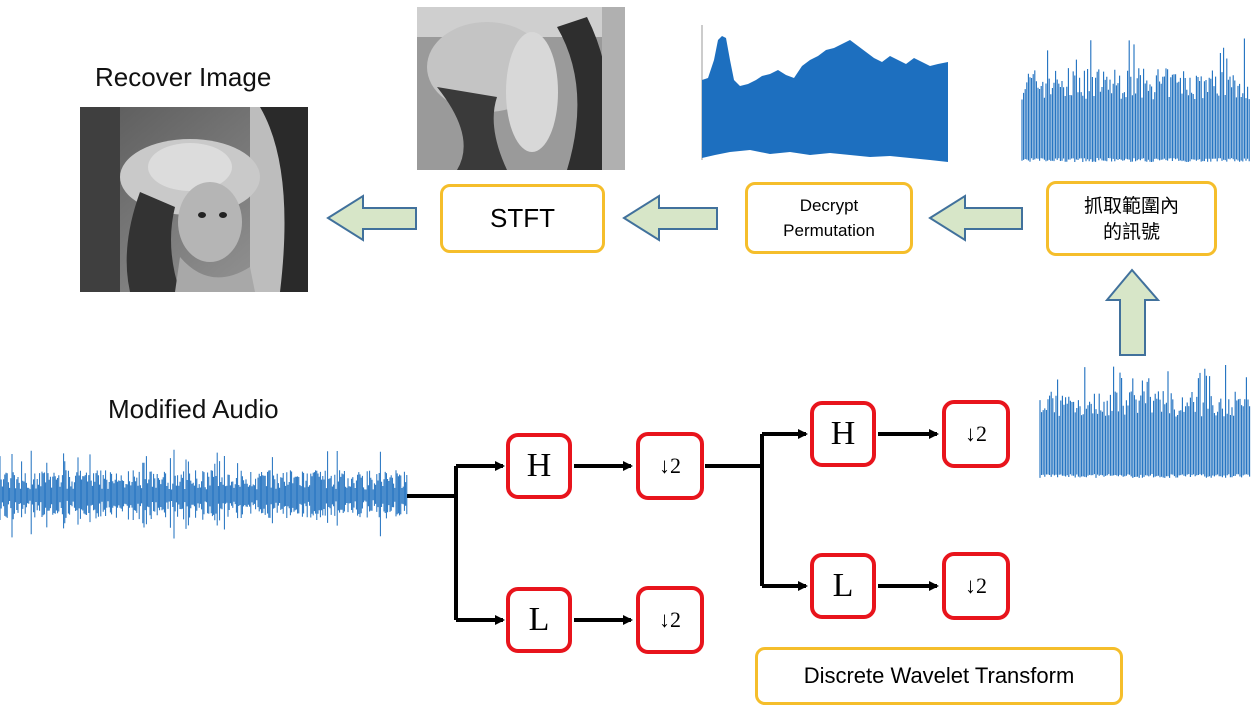 Image resolution: width=1255 pixels, height=718 pixels. Describe the element at coordinates (371, 218) in the screenshot. I see `block-arrow-recover` at that location.